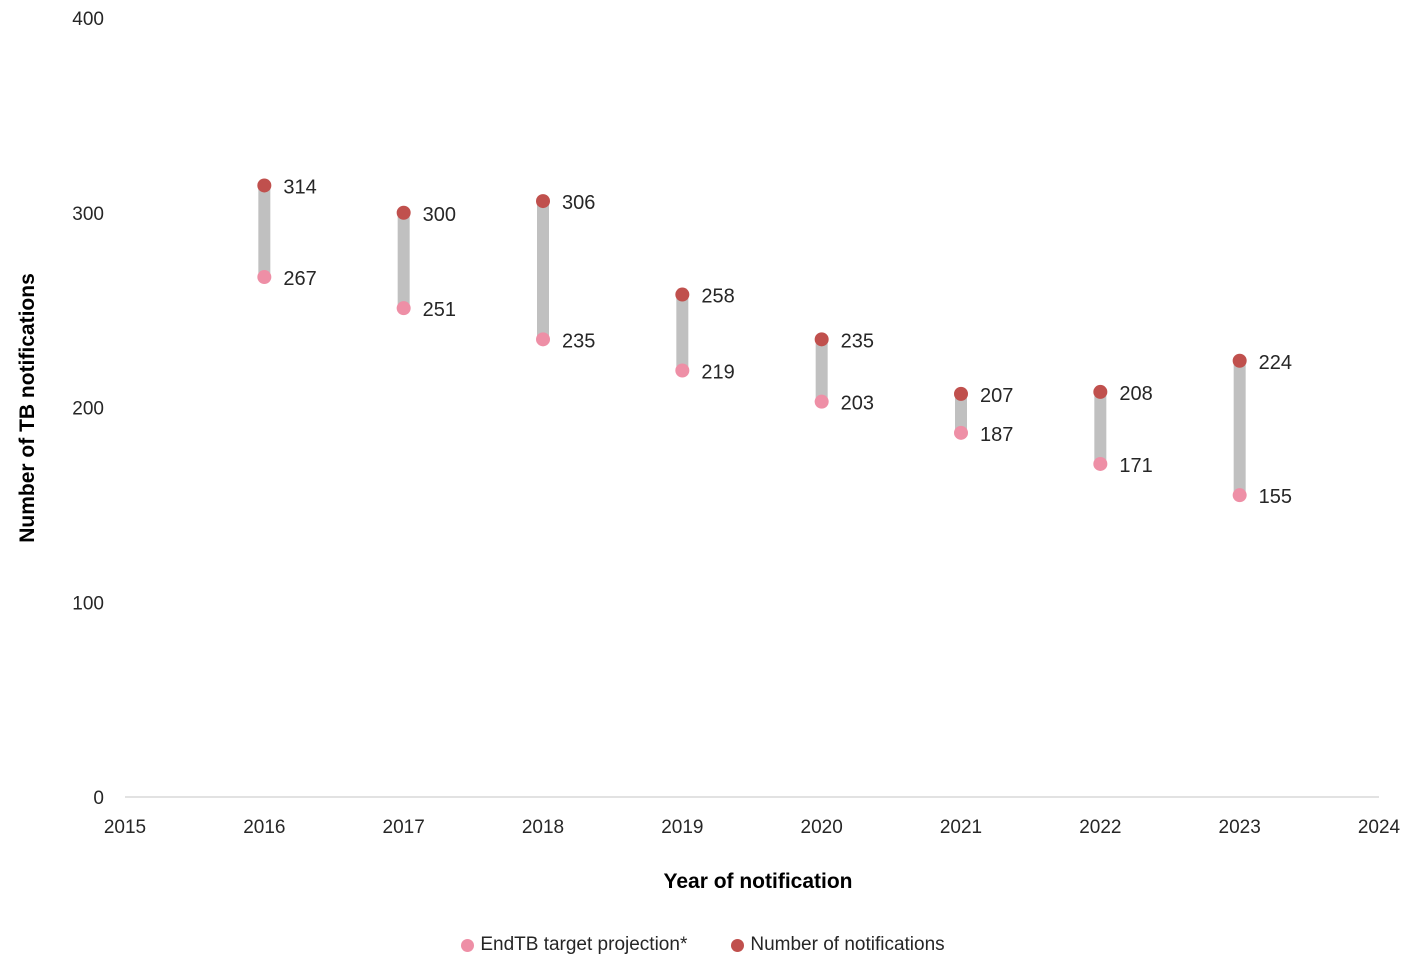  What do you see at coordinates (1240, 827) in the screenshot?
I see `x-tick-label: 2023` at bounding box center [1240, 827].